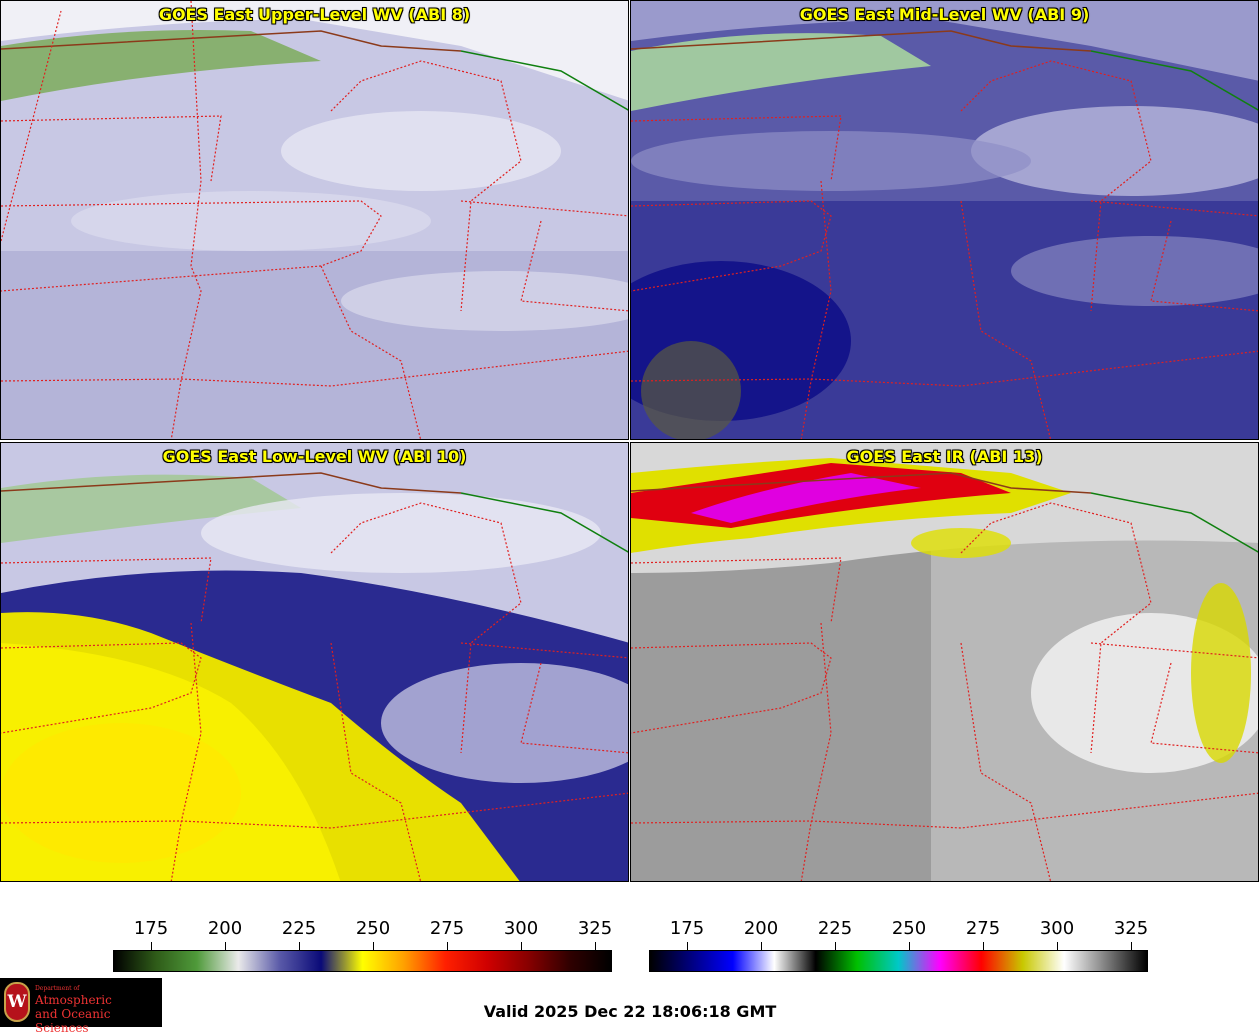  Describe the element at coordinates (17, 1002) in the screenshot. I see `uw-crest-icon: W` at that location.